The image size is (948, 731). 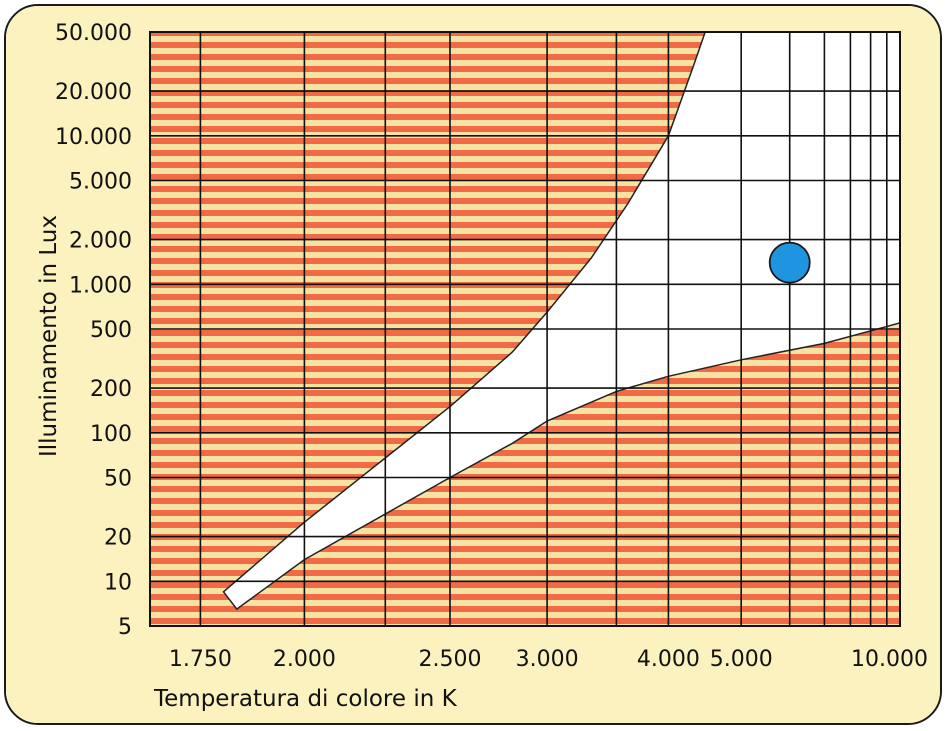 What do you see at coordinates (93, 137) in the screenshot?
I see `y-tick-label: 10.000` at bounding box center [93, 137].